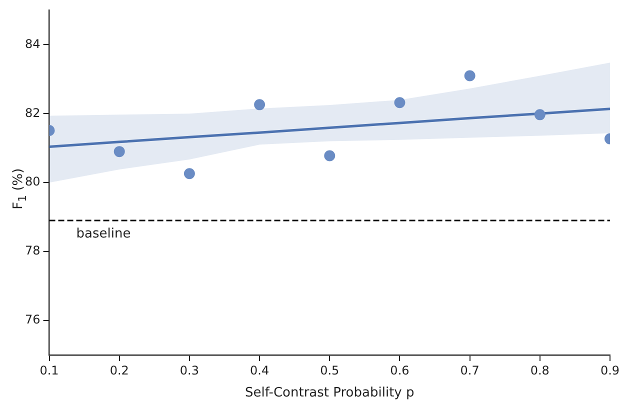 This screenshot has width=638, height=405. Describe the element at coordinates (32, 113) in the screenshot. I see `y-tick-label: 82` at that location.